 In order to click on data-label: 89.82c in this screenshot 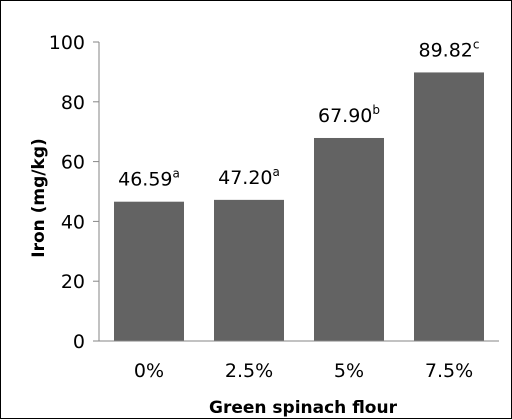, I will do `click(448, 49)`.